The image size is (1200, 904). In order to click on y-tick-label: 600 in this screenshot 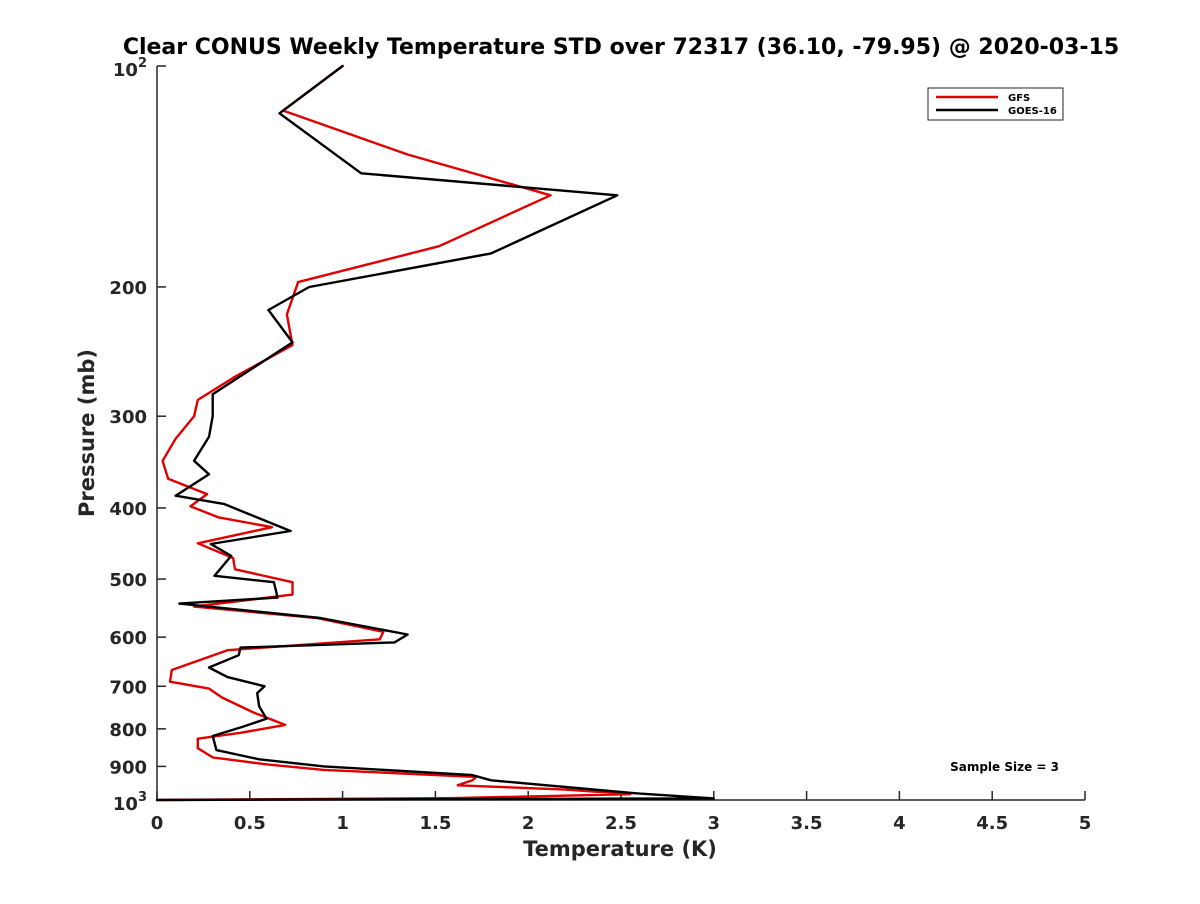, I will do `click(128, 638)`.